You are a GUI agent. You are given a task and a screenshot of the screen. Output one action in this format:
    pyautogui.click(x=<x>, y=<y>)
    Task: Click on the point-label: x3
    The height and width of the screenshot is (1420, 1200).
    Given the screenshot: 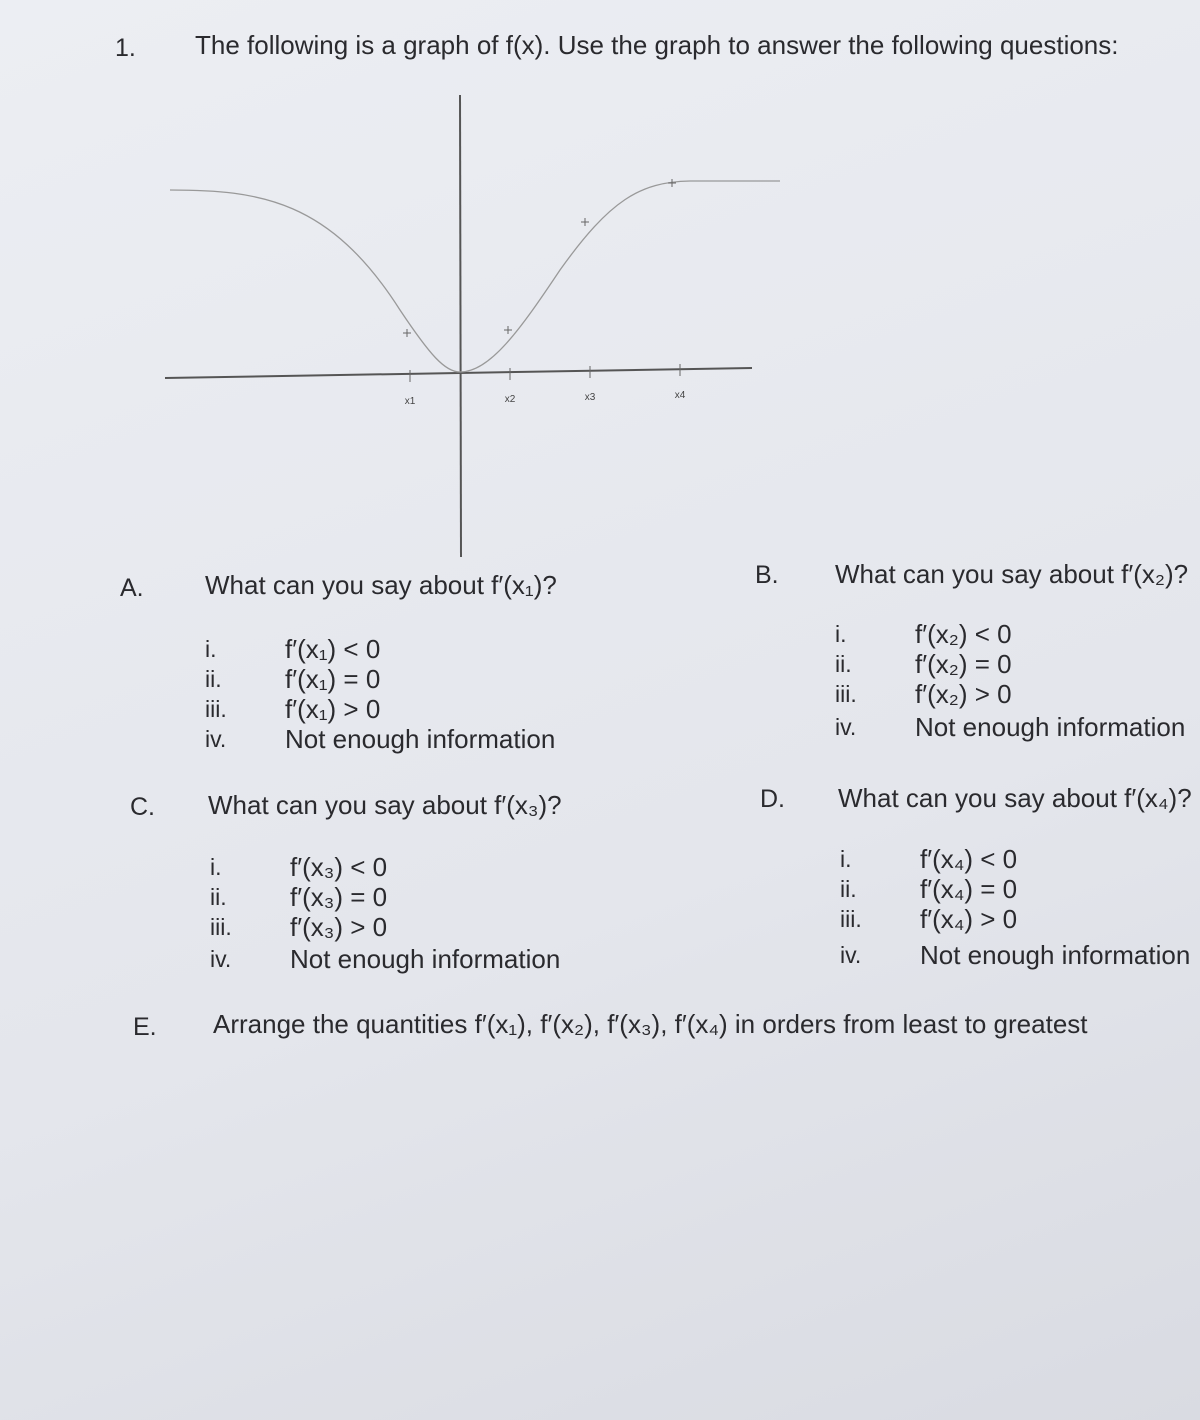 What is the action you would take?
    pyautogui.click(x=590, y=397)
    